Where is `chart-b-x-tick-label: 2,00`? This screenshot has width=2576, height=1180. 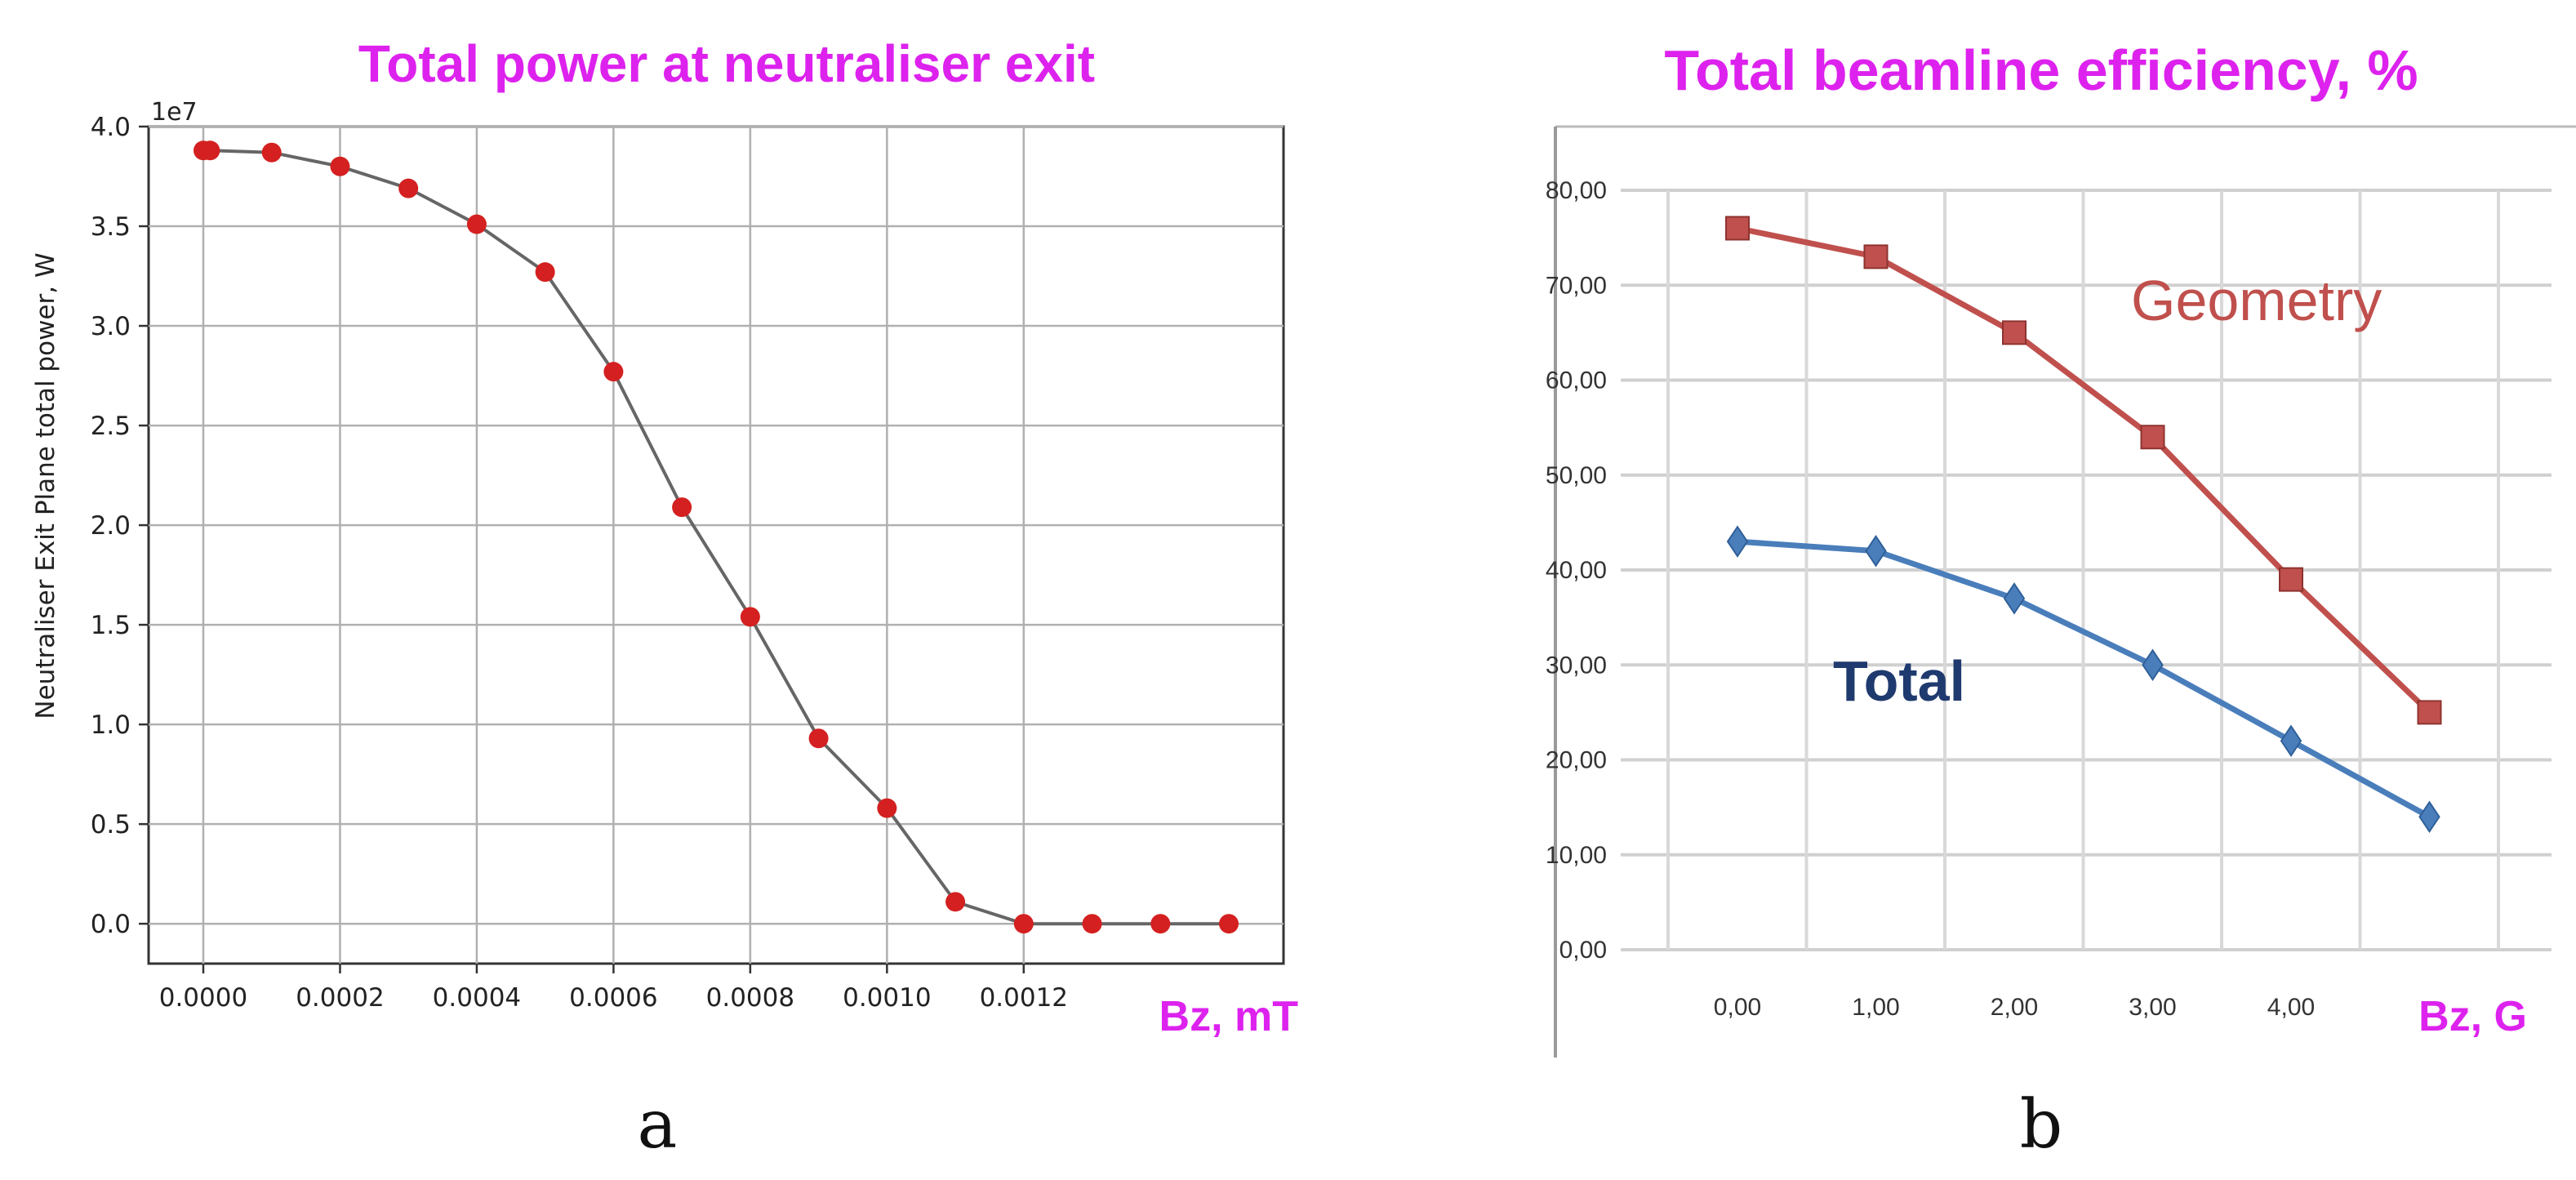 chart-b-x-tick-label: 2,00 is located at coordinates (2014, 1008).